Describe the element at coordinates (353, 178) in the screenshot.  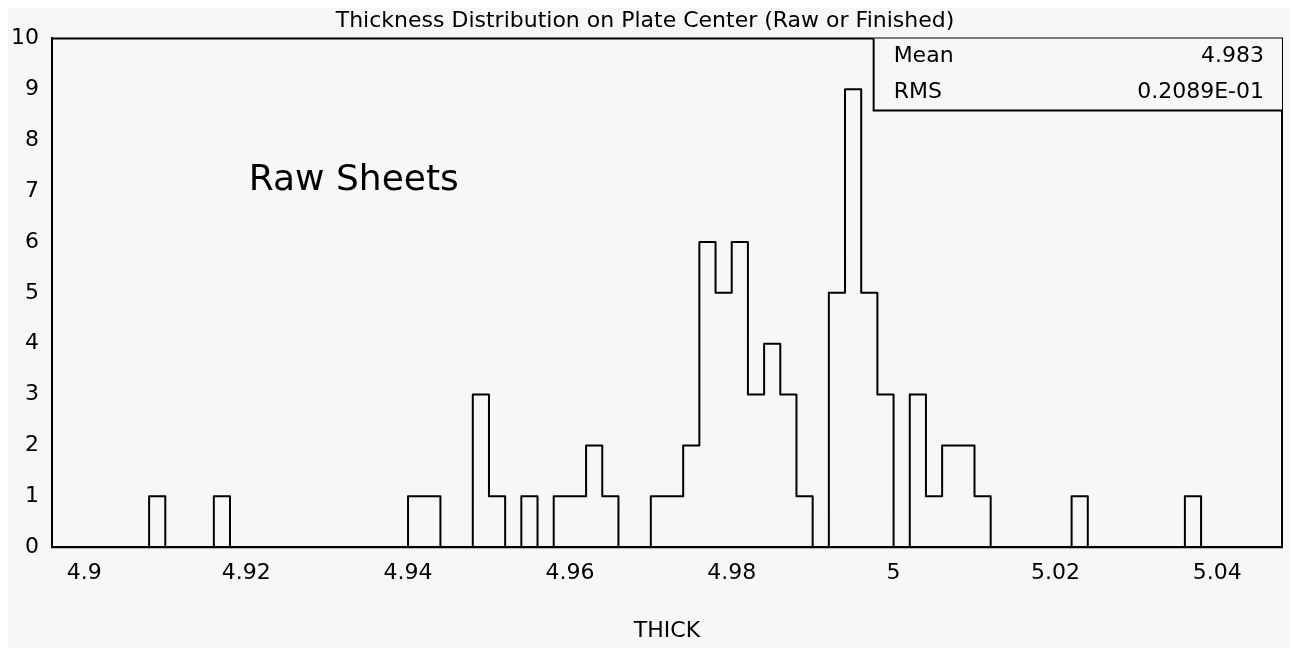
I see `annotation: Raw Sheets` at that location.